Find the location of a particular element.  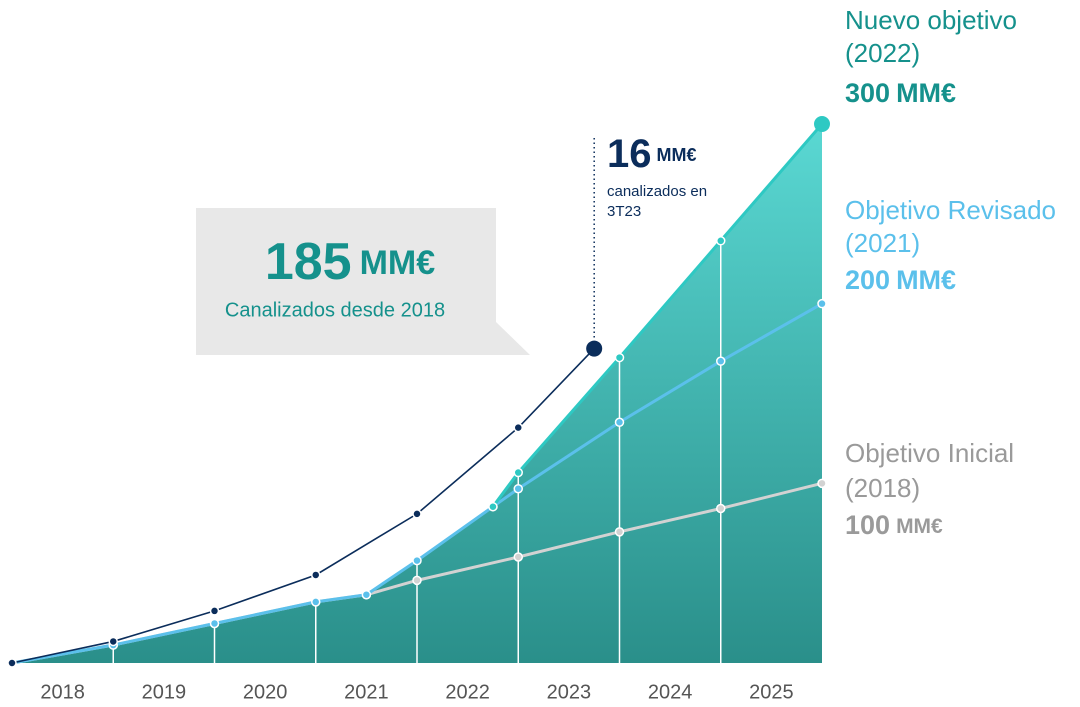

legend-name: Objetivo Inicial is located at coordinates (929, 453).